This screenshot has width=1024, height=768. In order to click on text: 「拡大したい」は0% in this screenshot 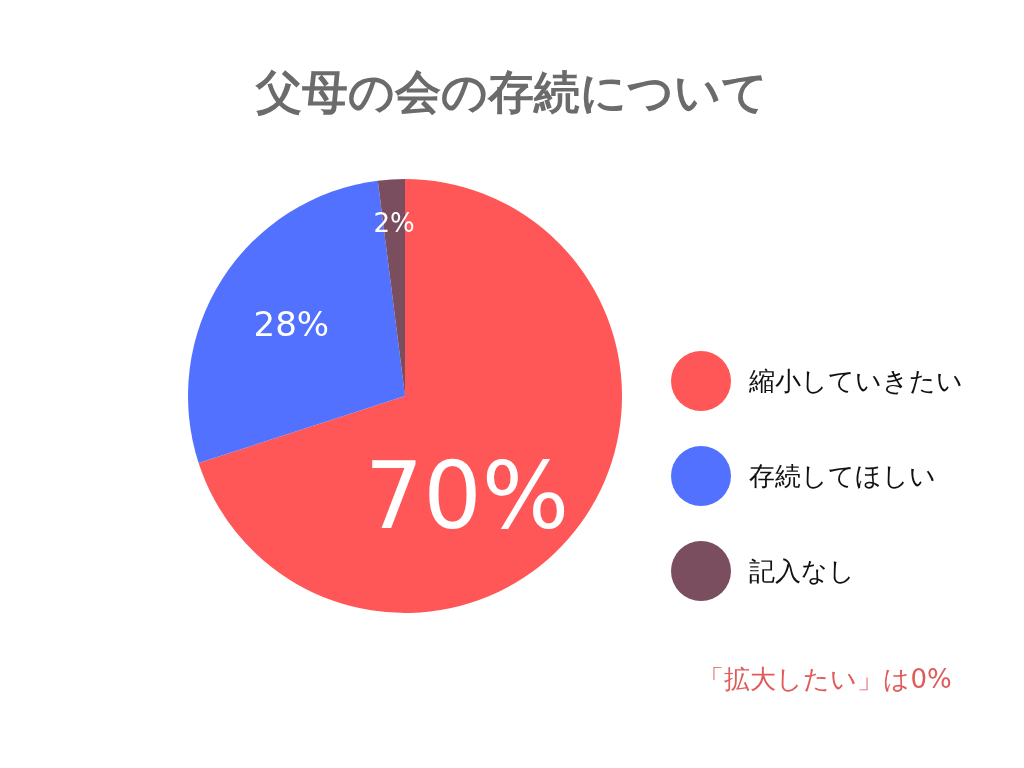, I will do `click(825, 679)`.